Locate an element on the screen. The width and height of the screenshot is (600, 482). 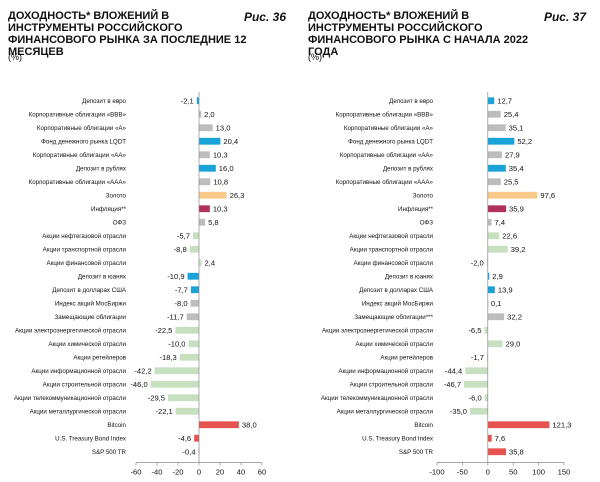
data-label: 121,3 is located at coordinates (561, 424).